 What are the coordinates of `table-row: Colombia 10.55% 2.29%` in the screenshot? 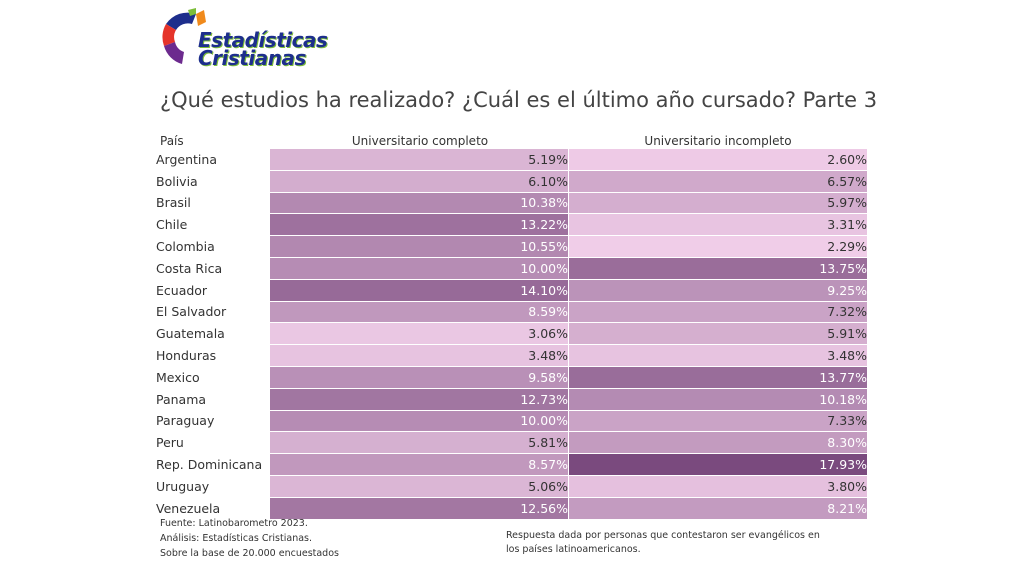 It's located at (512, 246).